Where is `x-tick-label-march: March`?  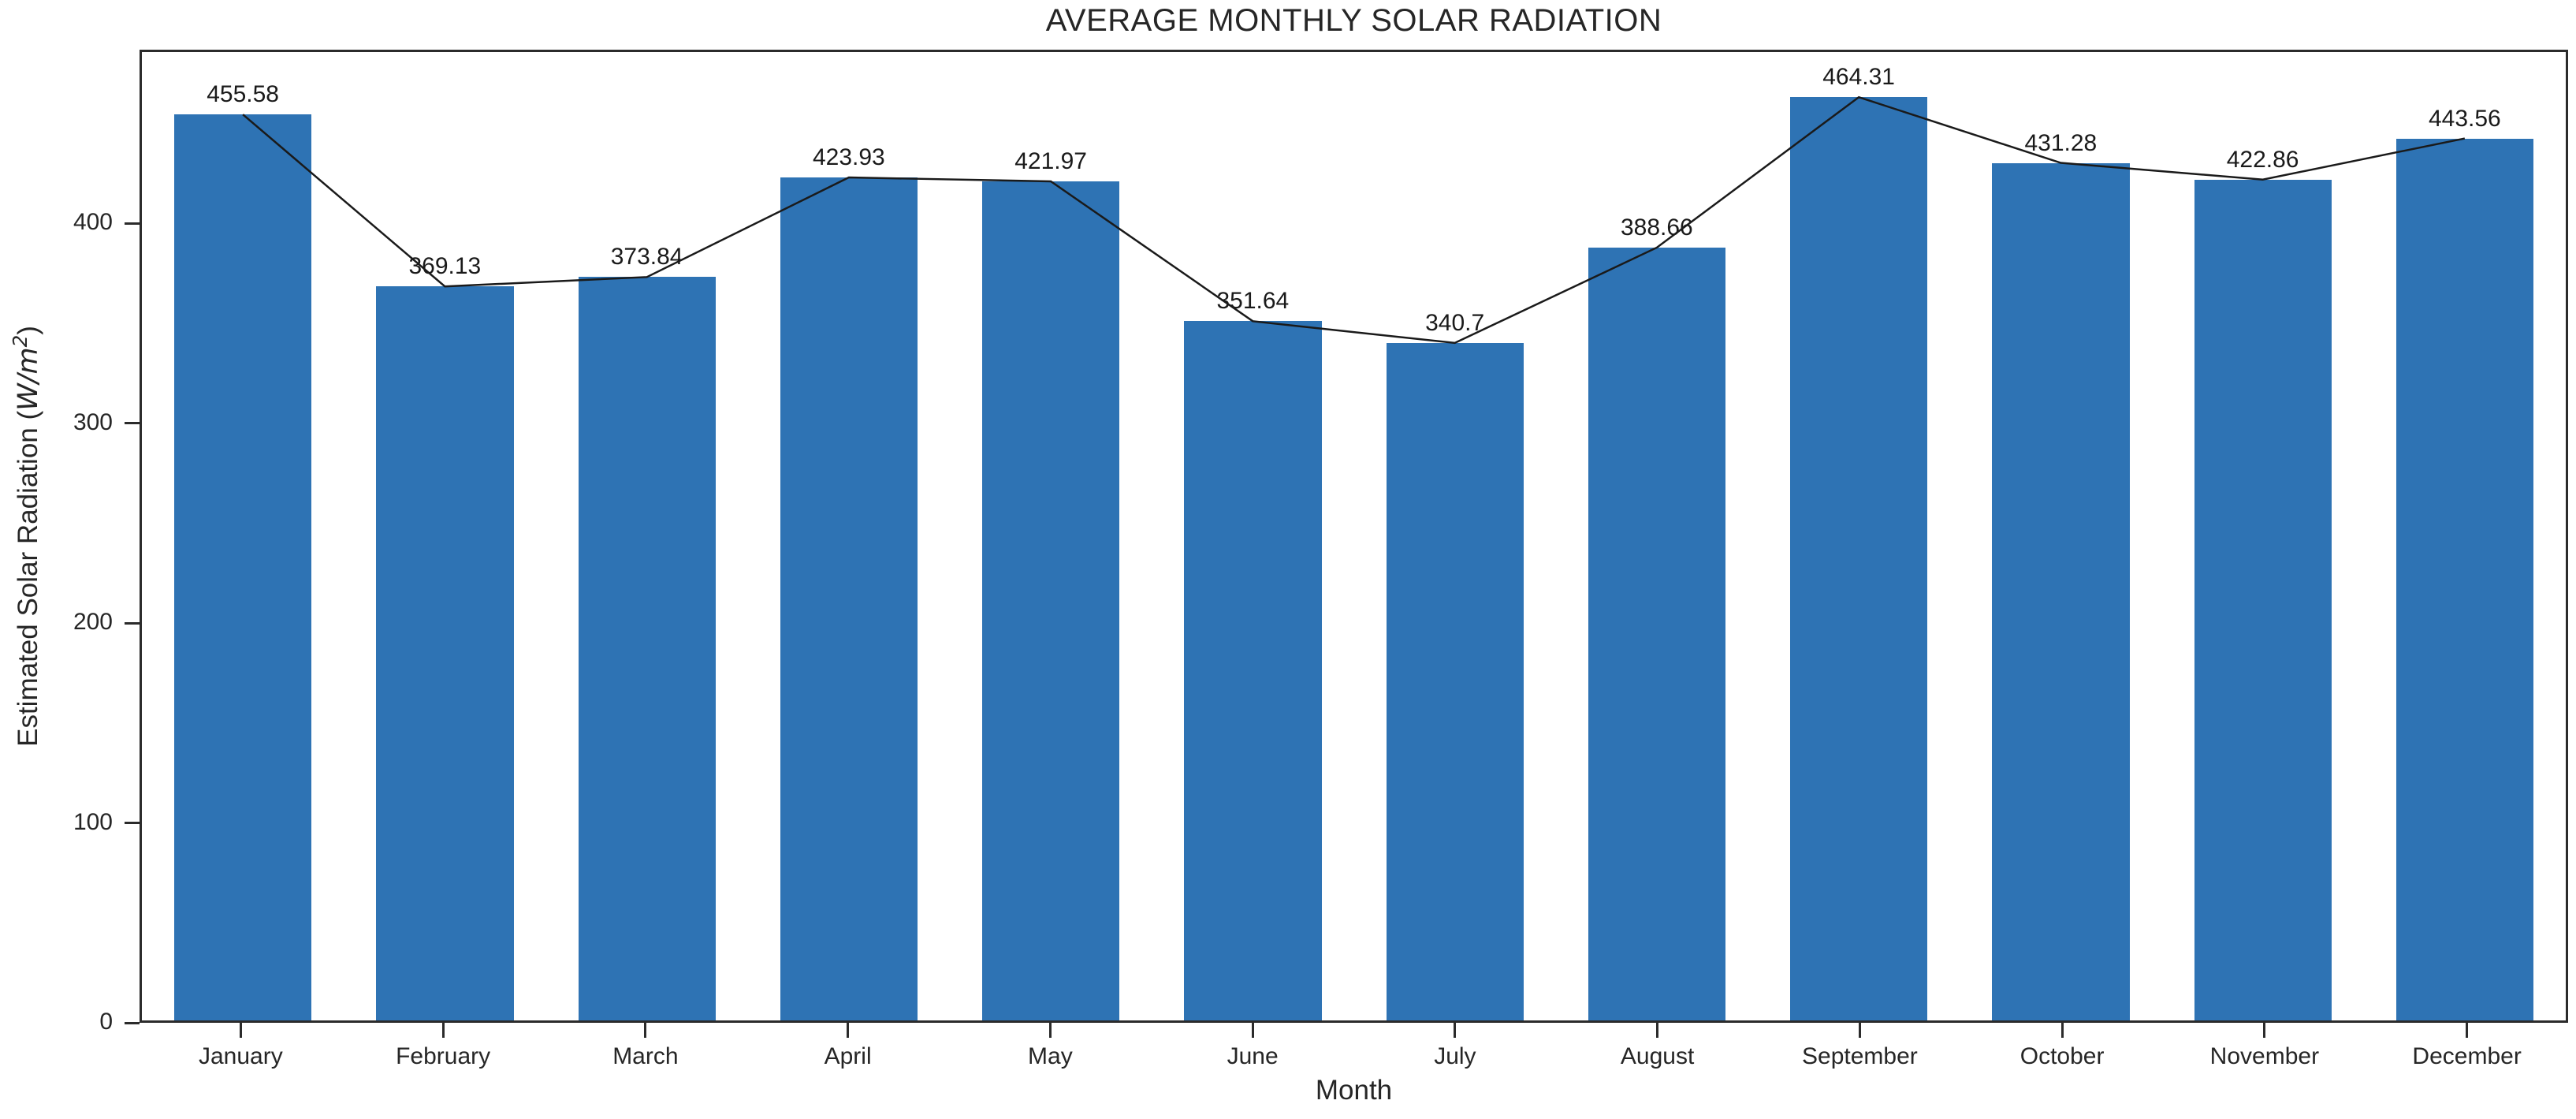 x-tick-label-march: March is located at coordinates (645, 1056).